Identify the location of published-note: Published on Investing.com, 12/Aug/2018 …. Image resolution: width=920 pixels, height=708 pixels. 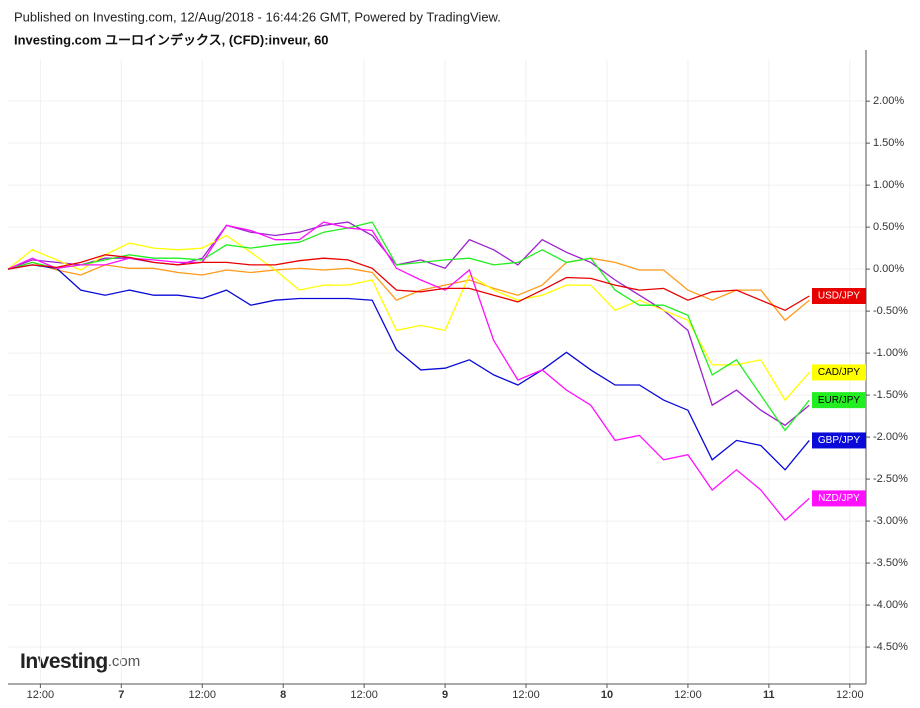
(257, 16).